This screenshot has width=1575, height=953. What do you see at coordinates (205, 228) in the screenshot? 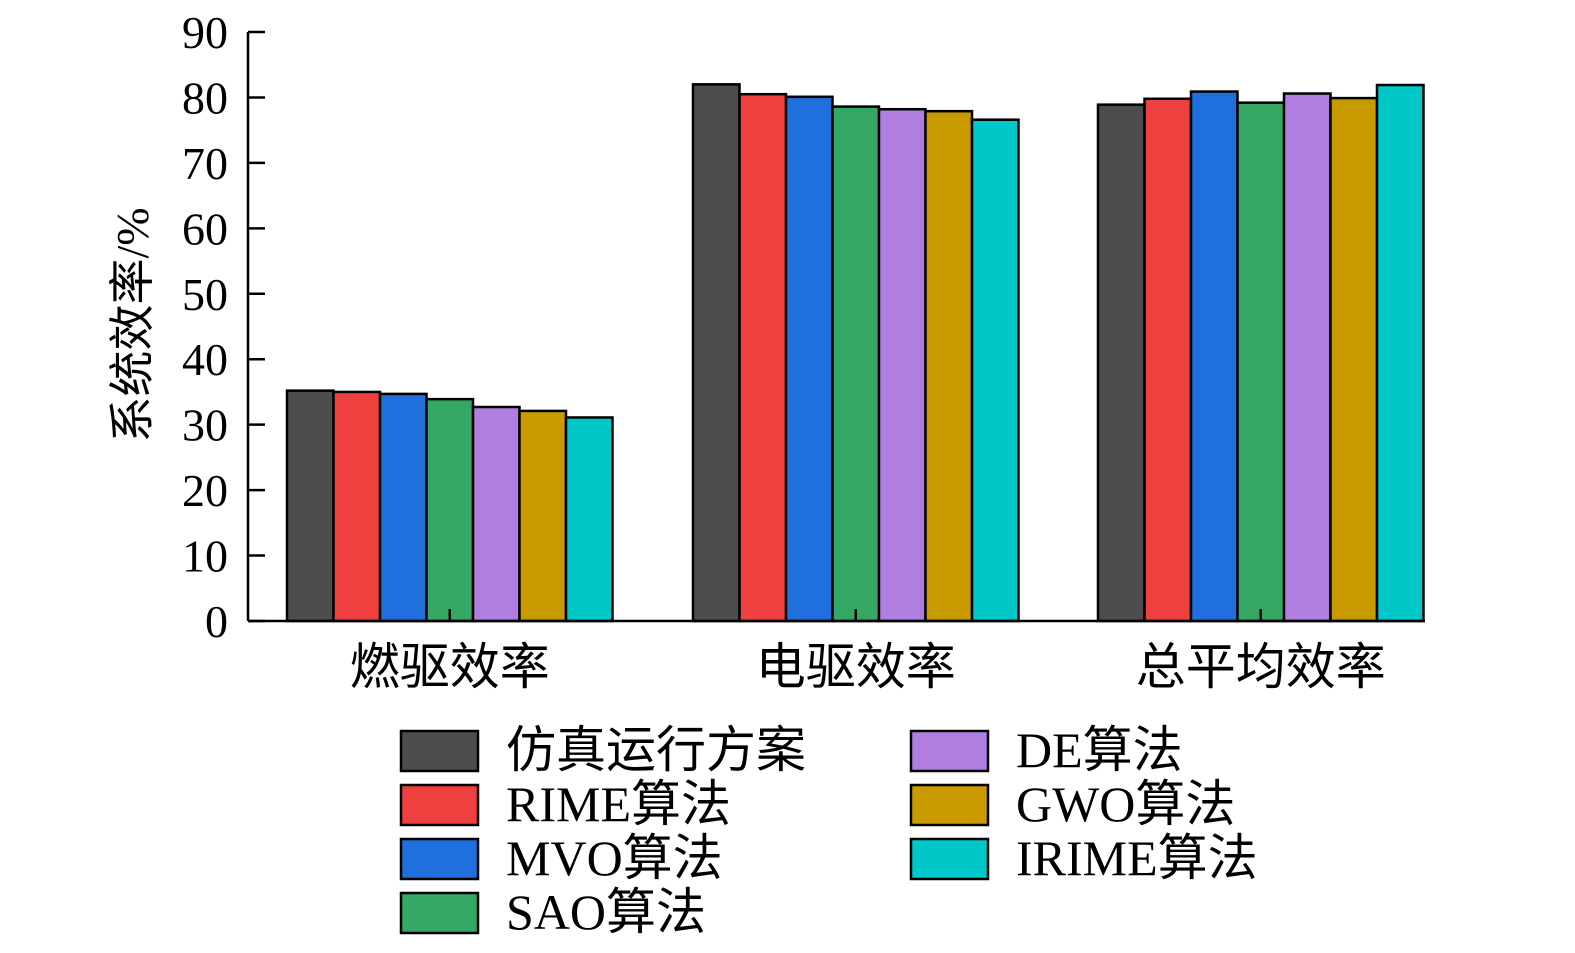
I see `y-tick-label-6: 60` at bounding box center [205, 228].